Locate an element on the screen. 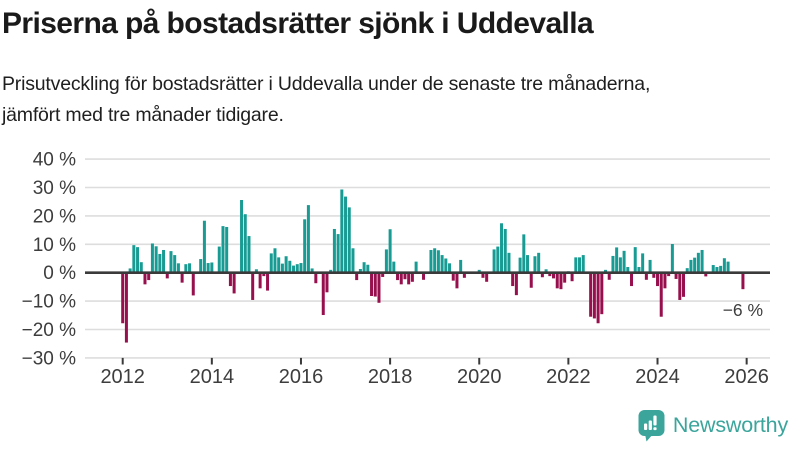  x-axis-labels: 2012 2014 2016 2018 2020 2022 2024 2026 is located at coordinates (434, 377).